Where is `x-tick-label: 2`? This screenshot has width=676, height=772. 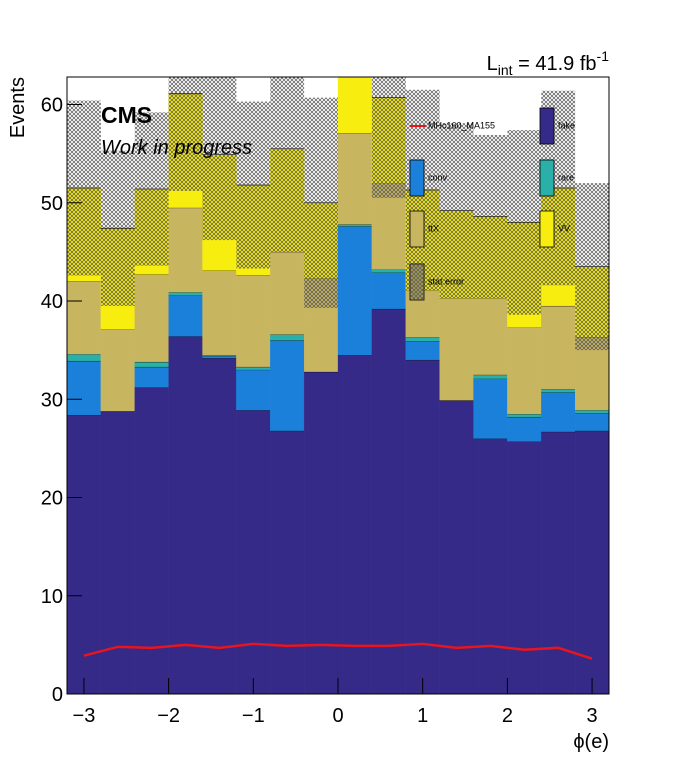 x-tick-label: 2 is located at coordinates (507, 716).